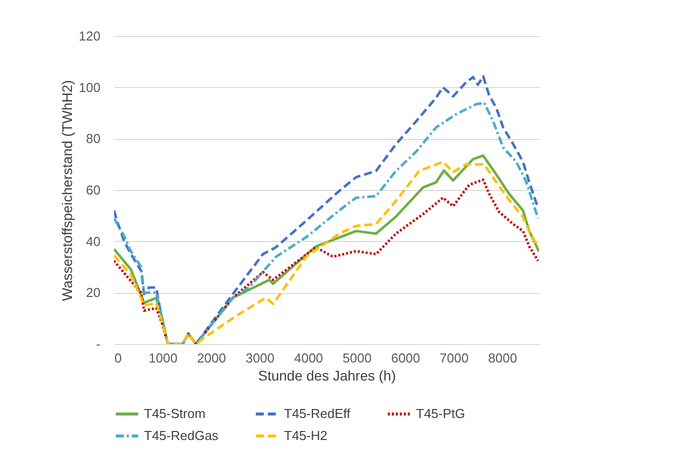  I want to click on x-tick-label: 2000, so click(211, 358).